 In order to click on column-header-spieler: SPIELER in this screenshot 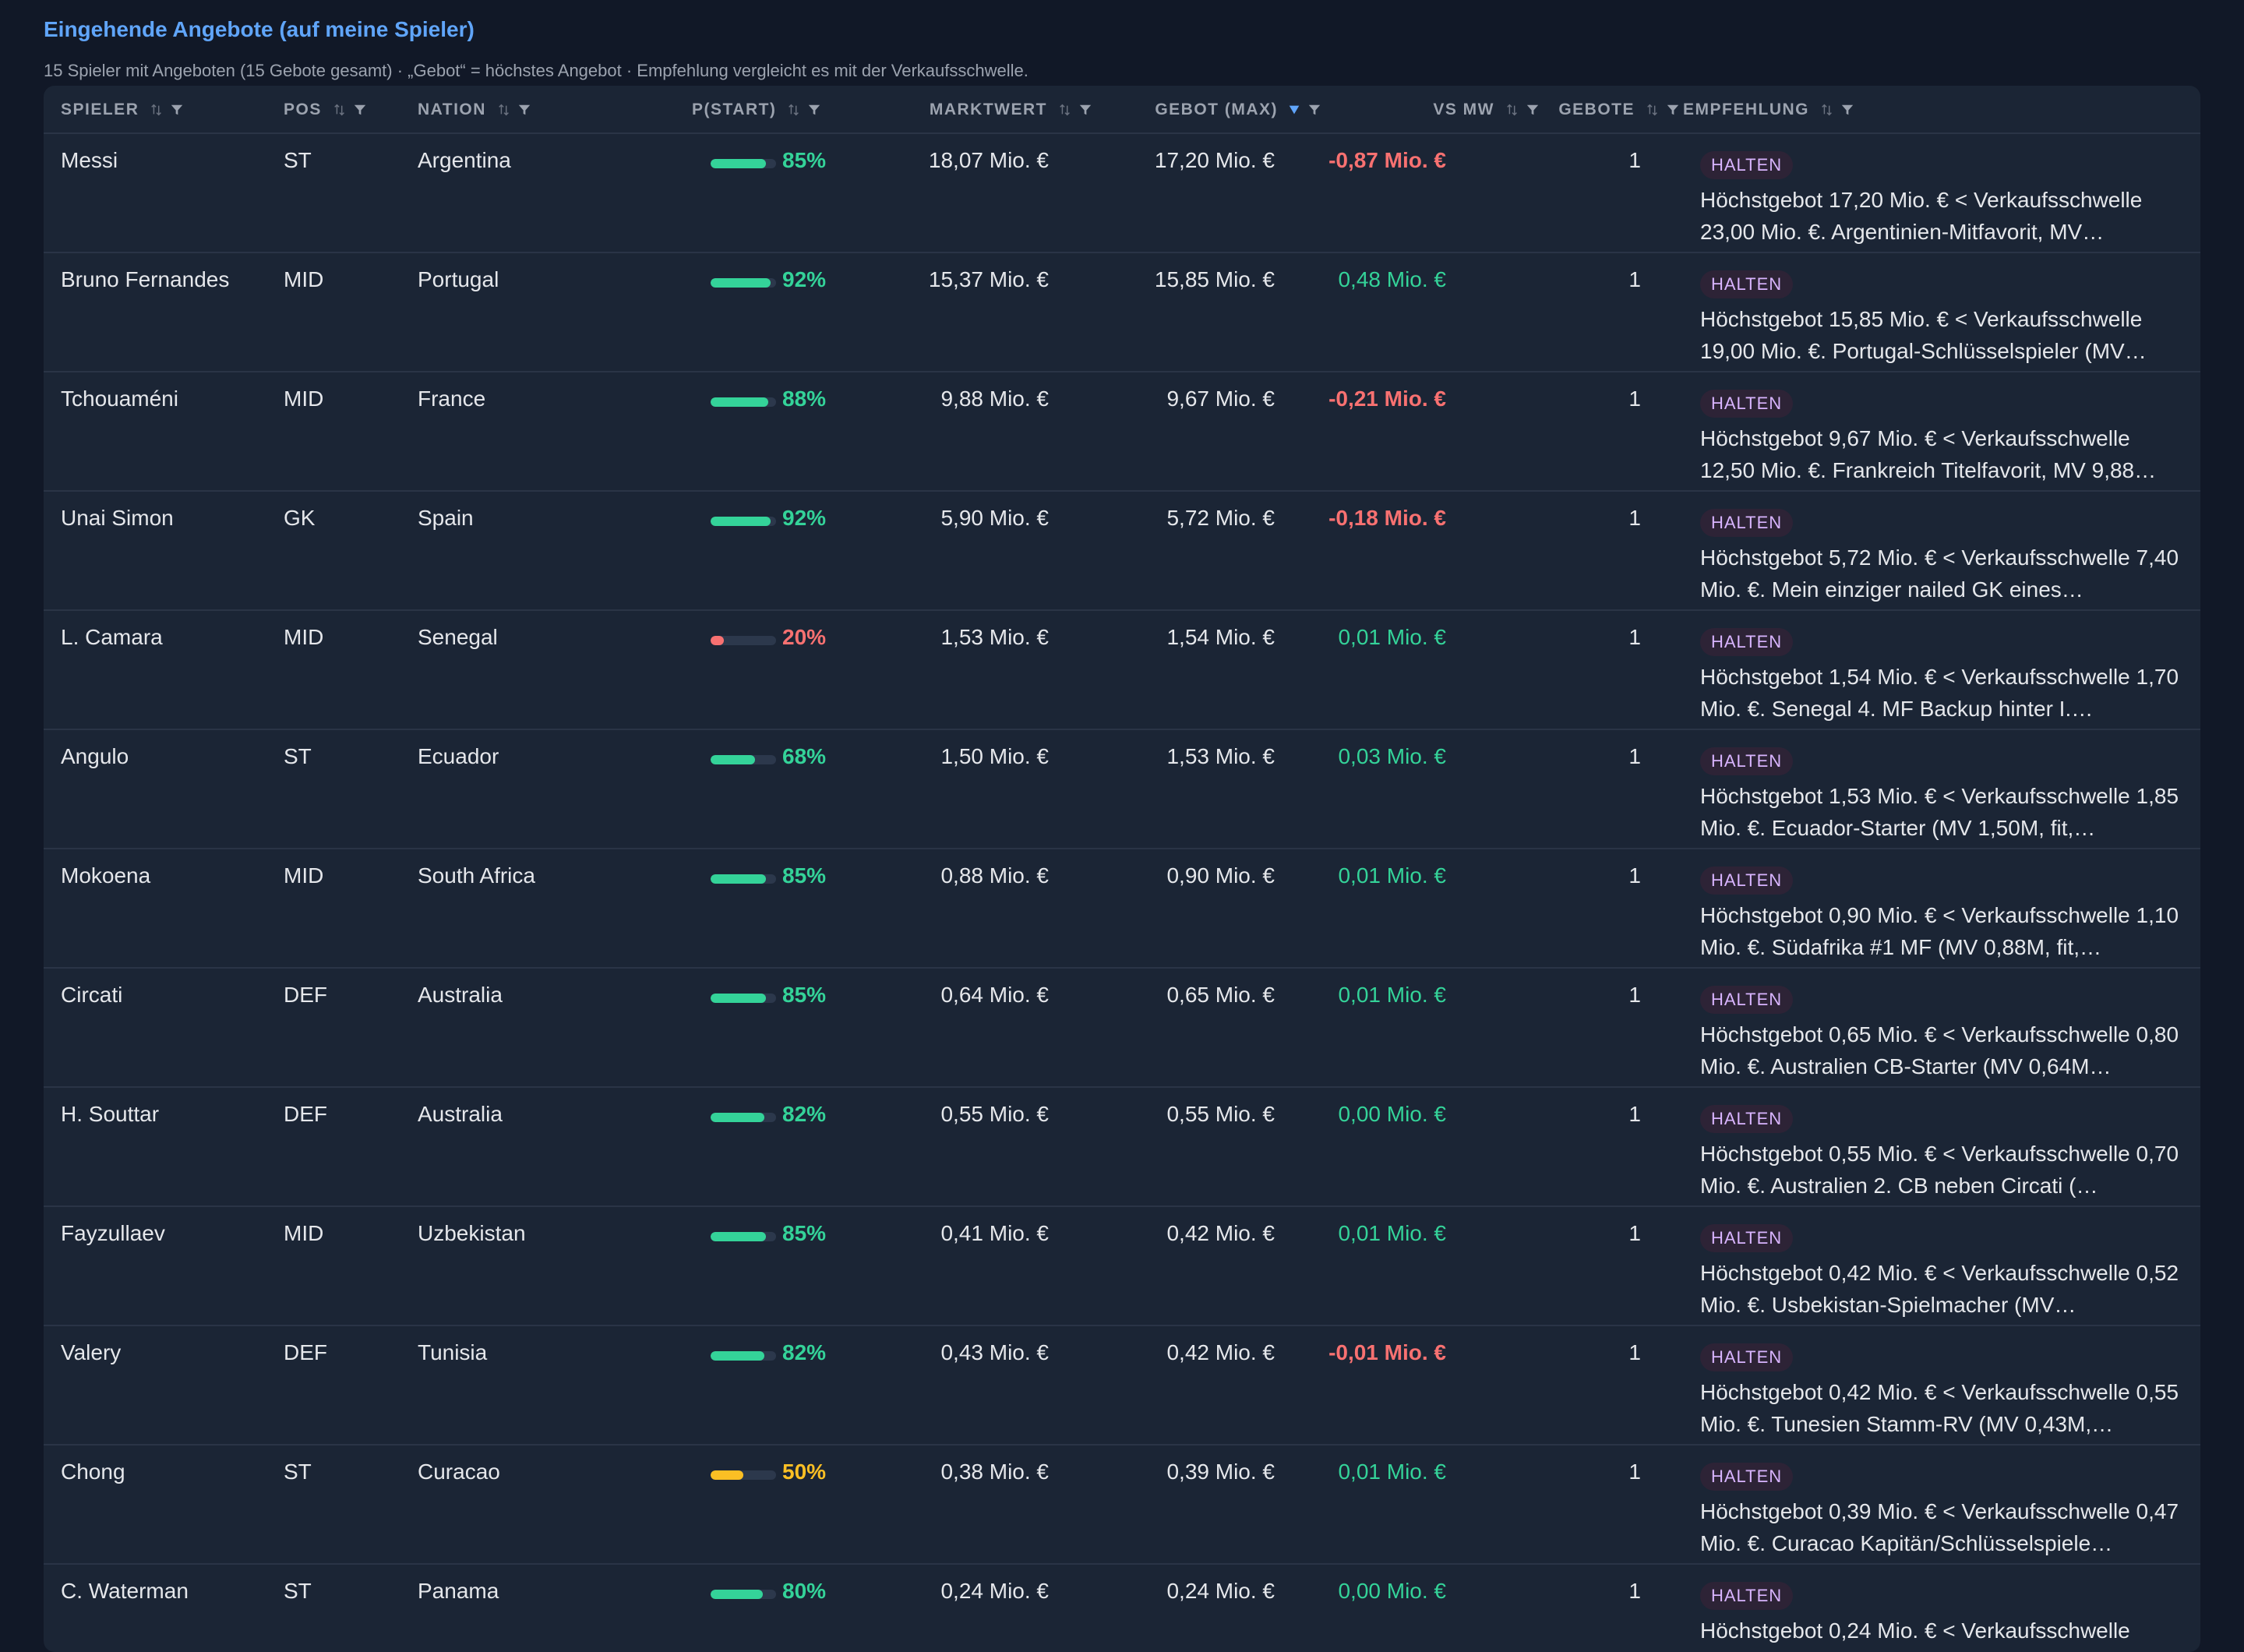, I will do `click(162, 110)`.